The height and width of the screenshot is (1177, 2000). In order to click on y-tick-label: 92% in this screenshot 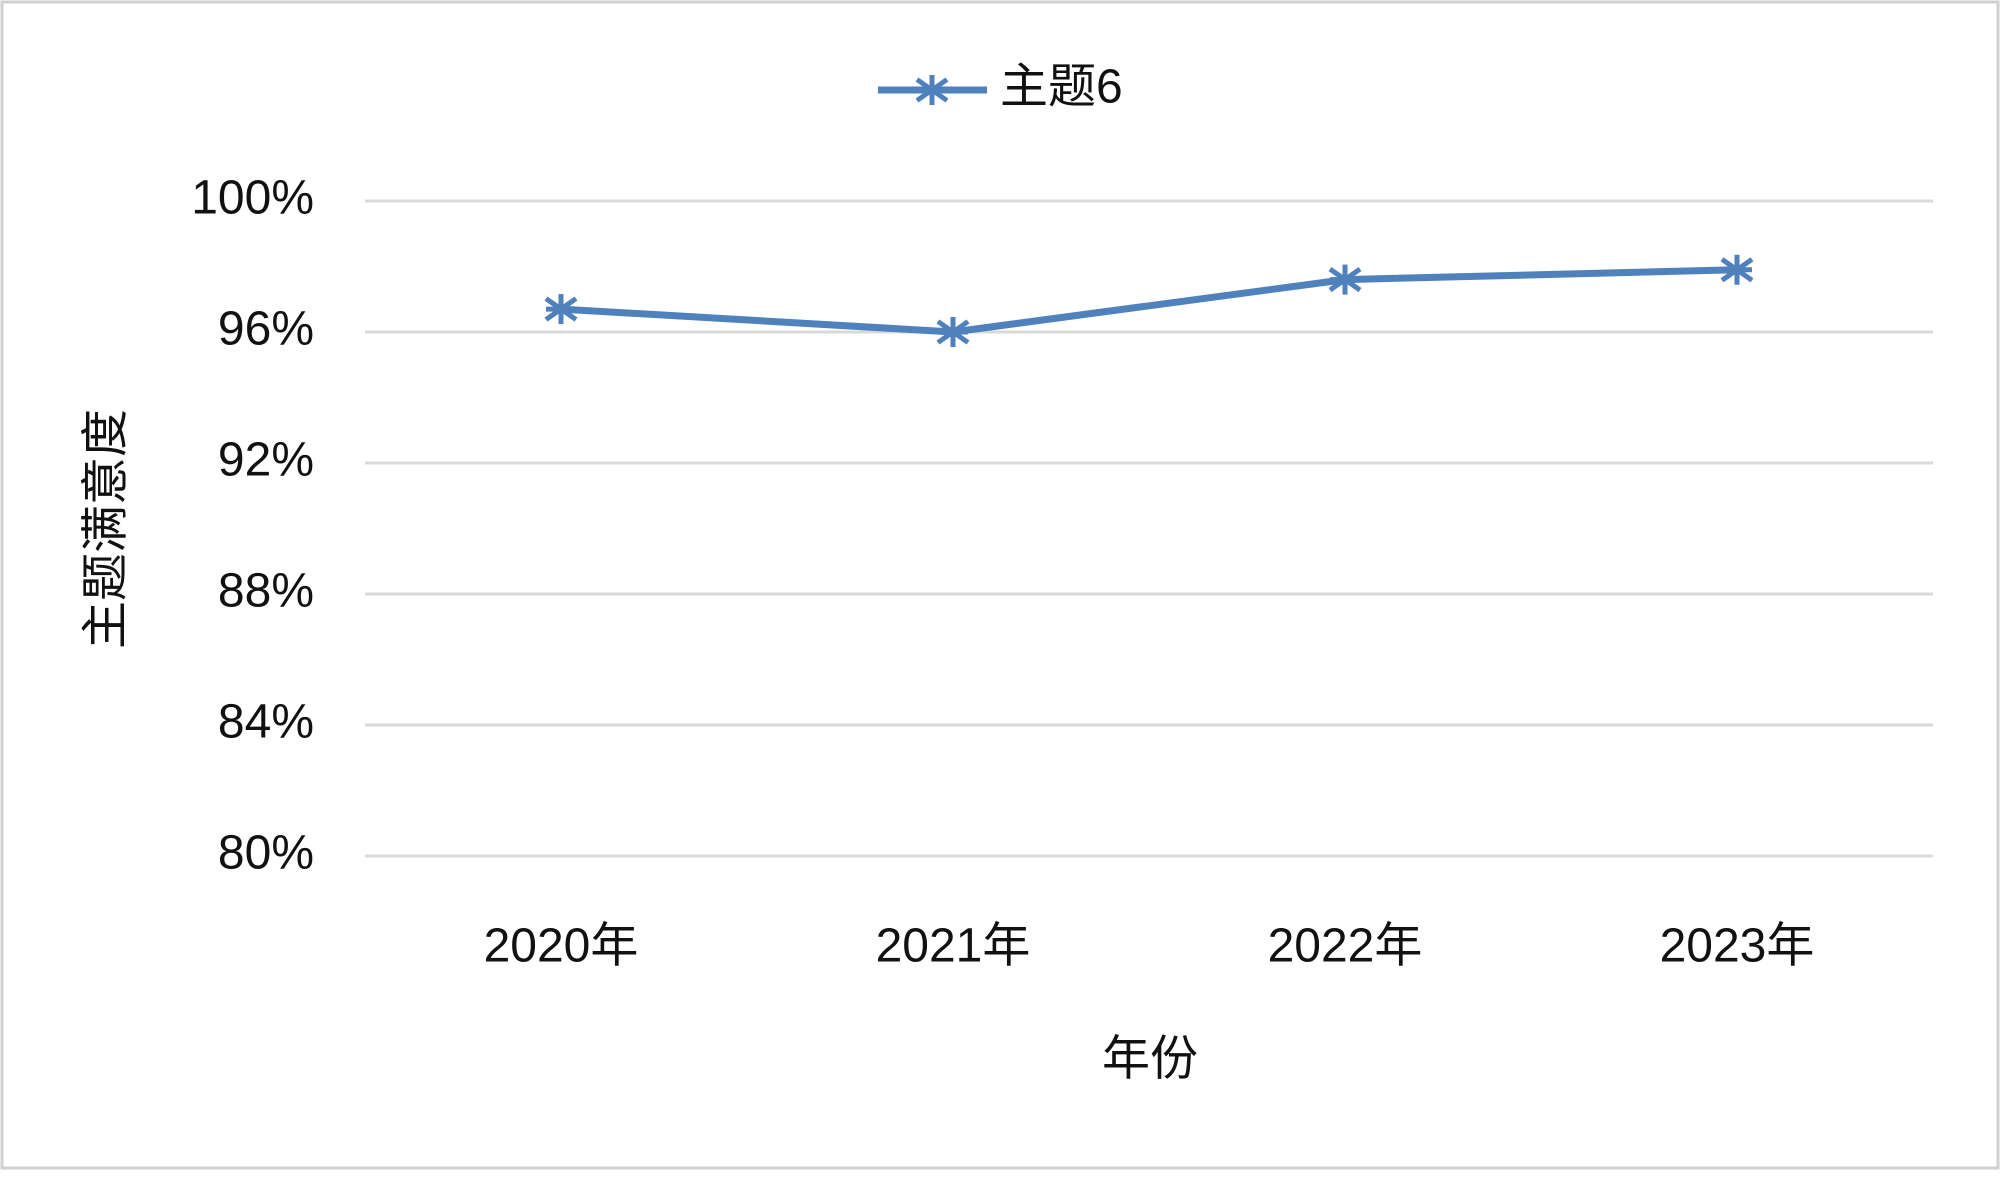, I will do `click(266, 460)`.